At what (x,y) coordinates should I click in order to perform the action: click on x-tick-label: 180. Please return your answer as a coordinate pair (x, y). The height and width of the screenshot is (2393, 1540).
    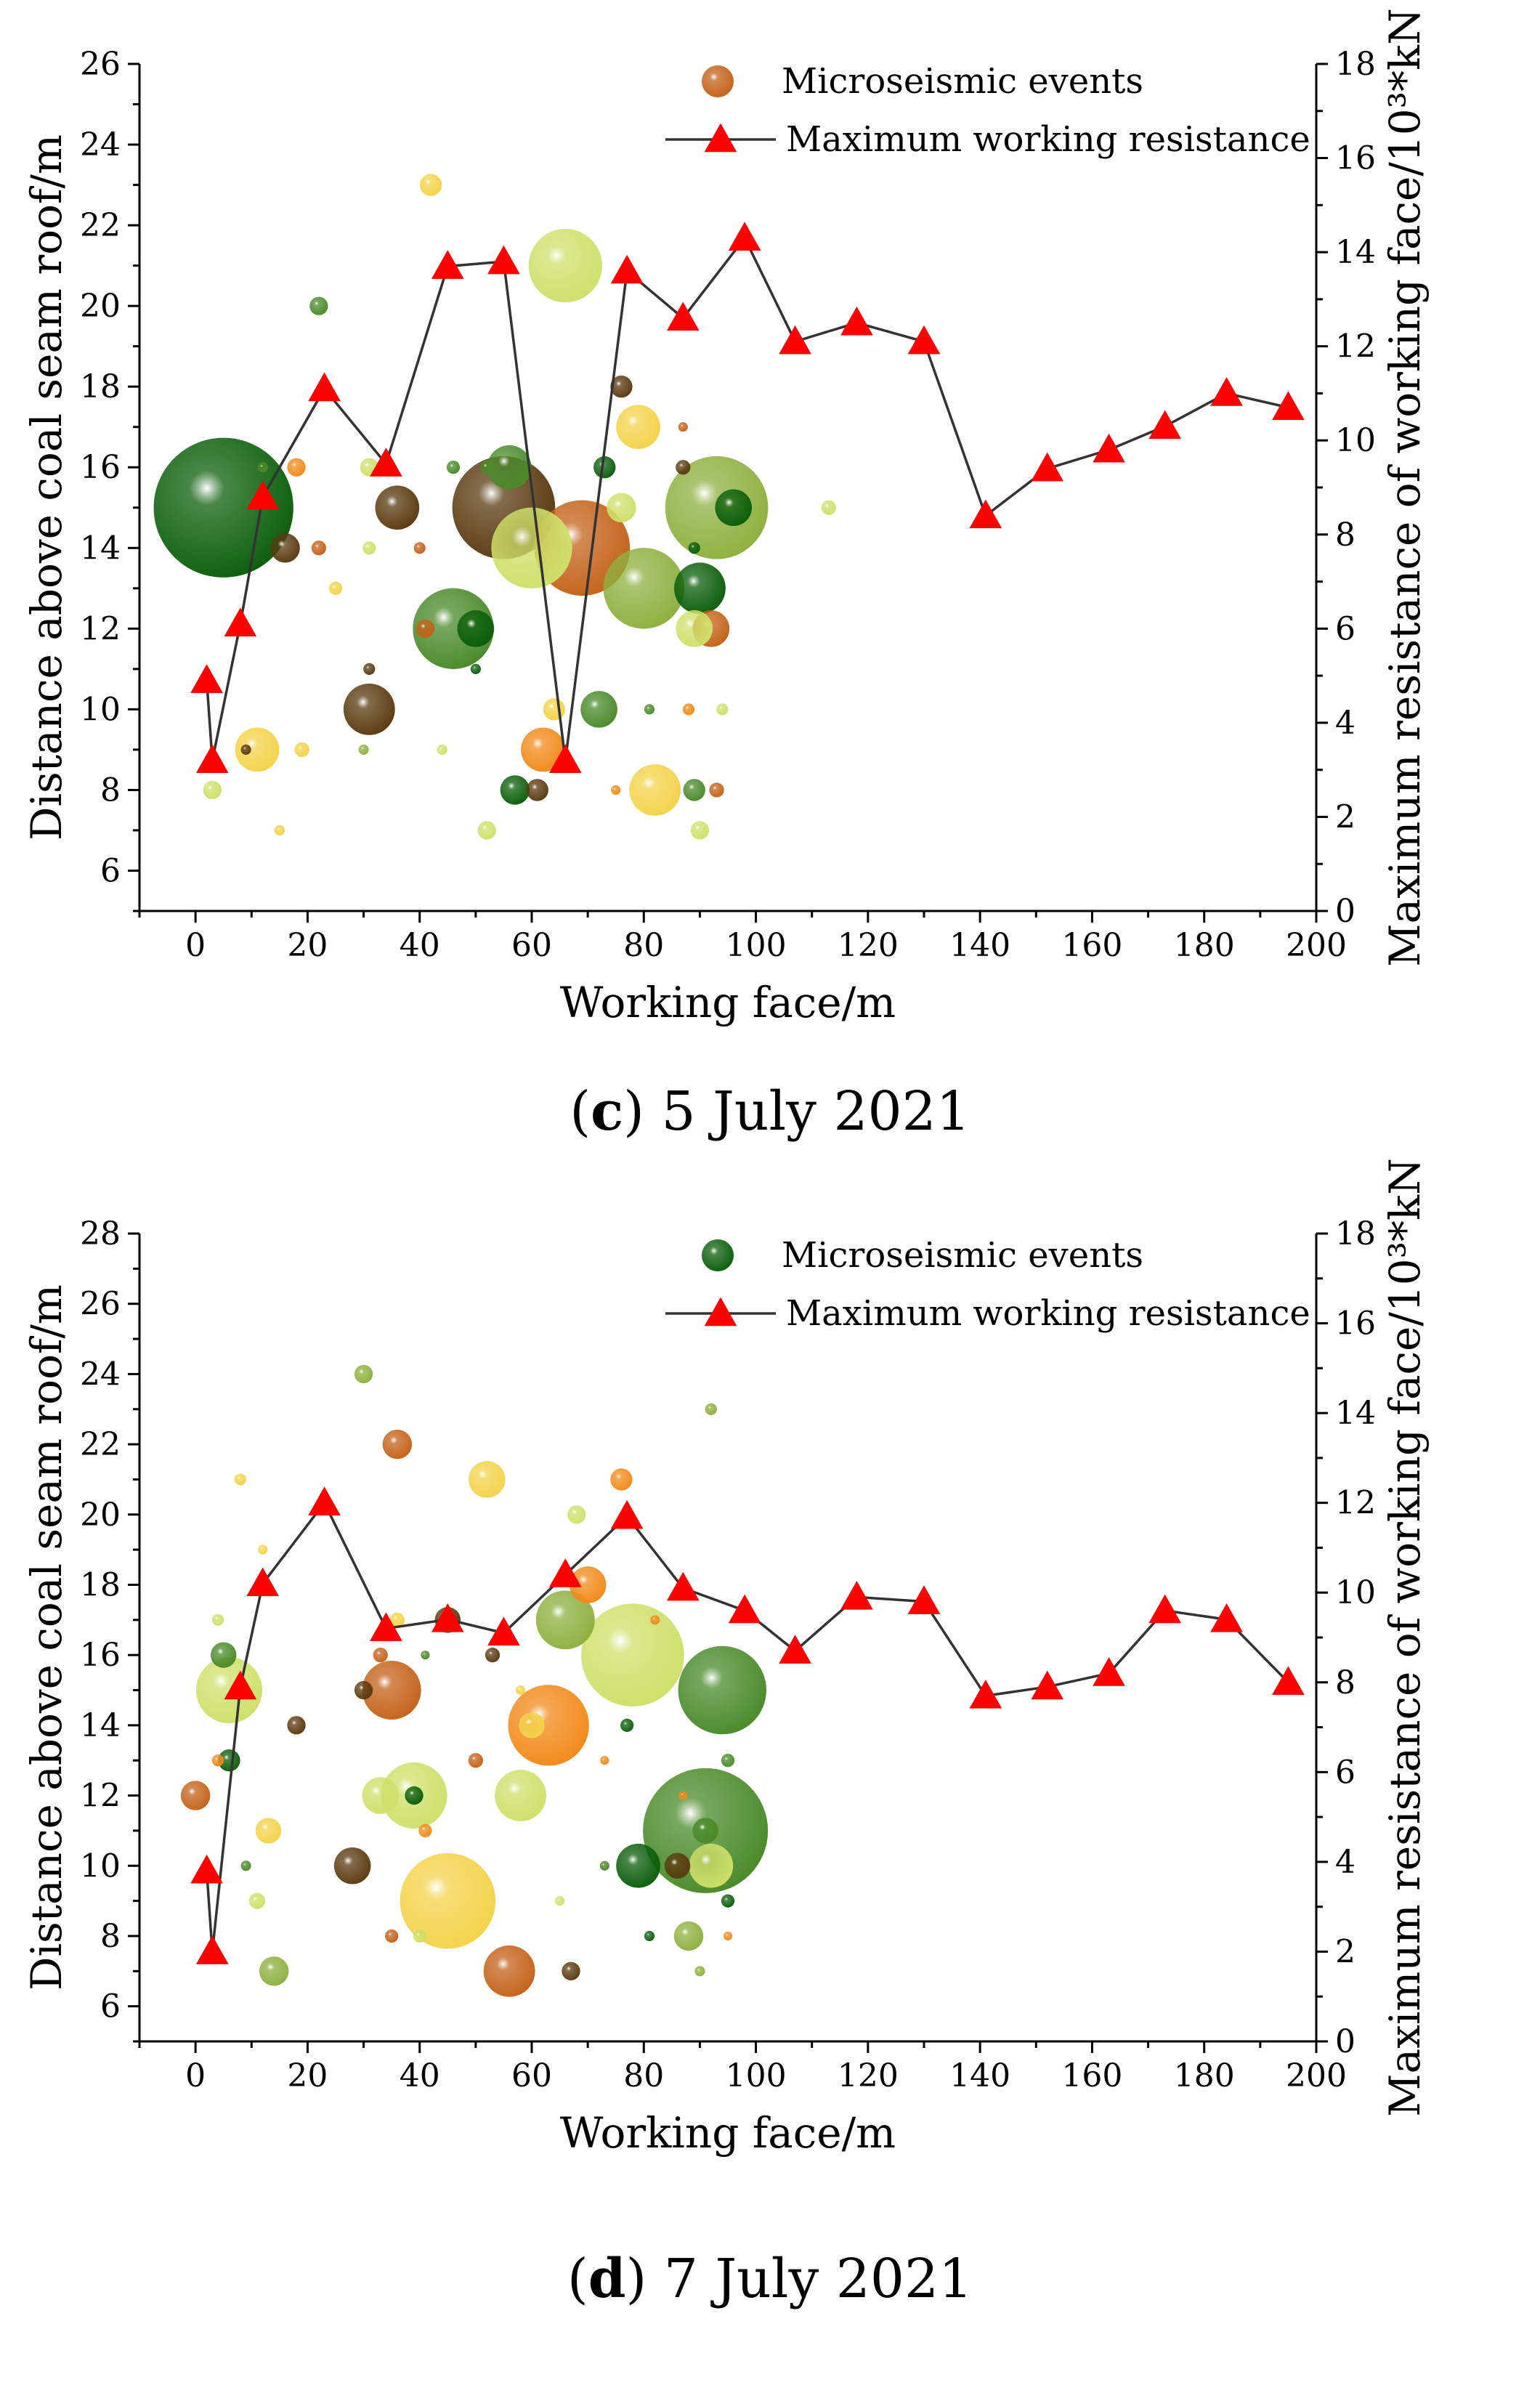
    Looking at the image, I should click on (1204, 945).